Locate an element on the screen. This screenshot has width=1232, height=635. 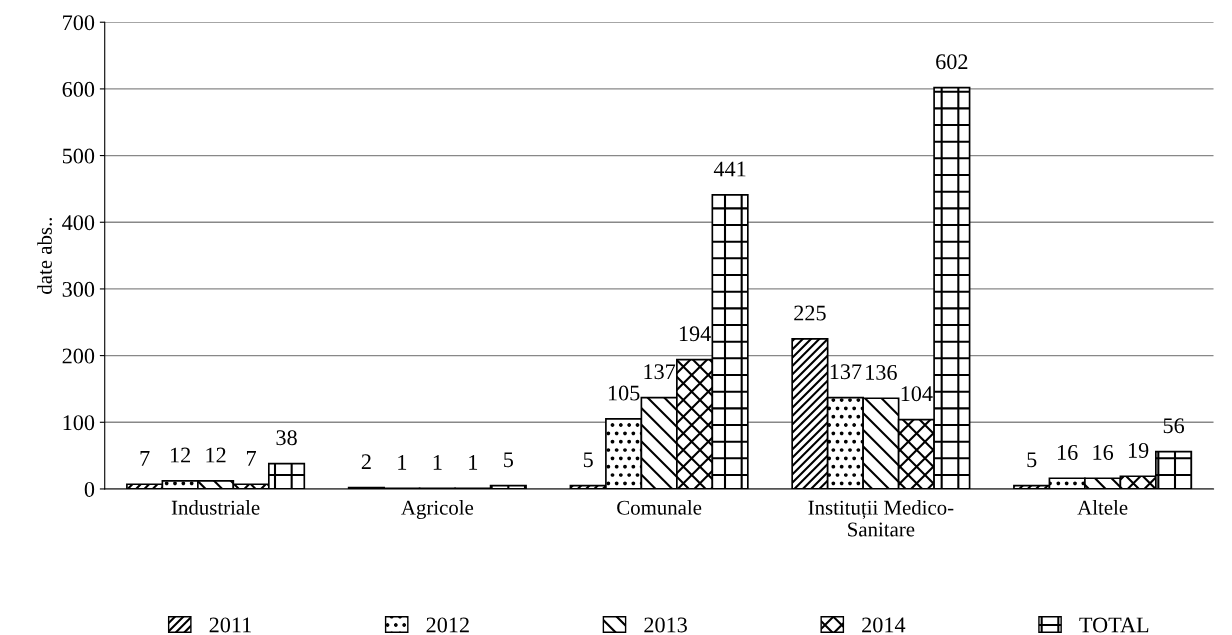
data-label: 602 is located at coordinates (952, 62).